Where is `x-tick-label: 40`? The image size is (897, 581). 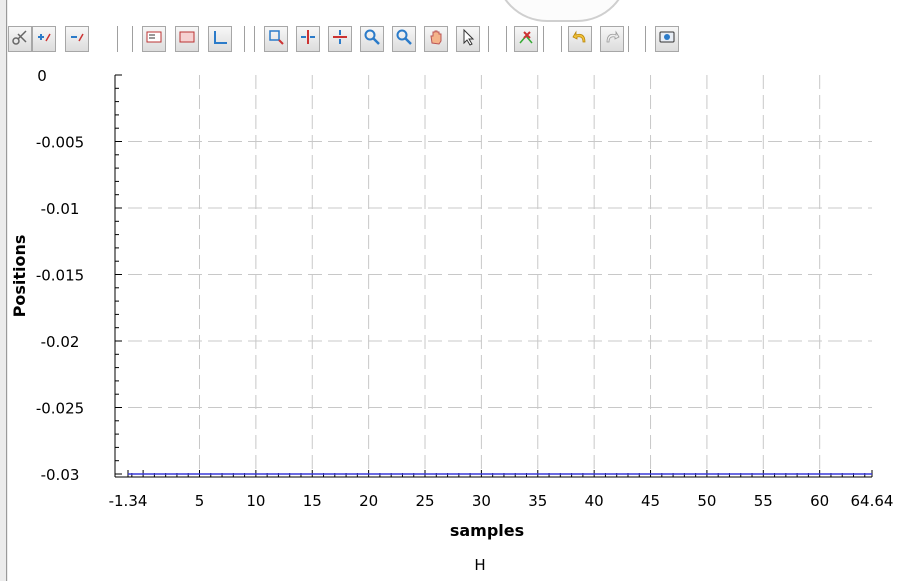
x-tick-label: 40 is located at coordinates (594, 501).